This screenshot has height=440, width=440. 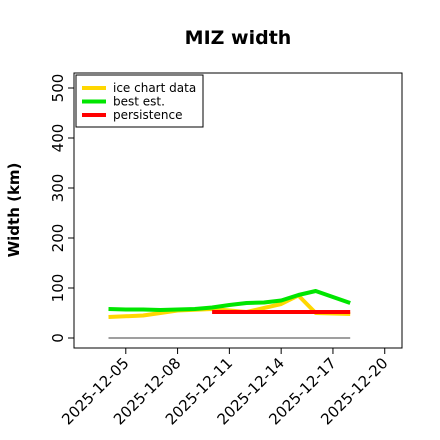 What do you see at coordinates (58, 88) in the screenshot?
I see `y-tick-label: 500` at bounding box center [58, 88].